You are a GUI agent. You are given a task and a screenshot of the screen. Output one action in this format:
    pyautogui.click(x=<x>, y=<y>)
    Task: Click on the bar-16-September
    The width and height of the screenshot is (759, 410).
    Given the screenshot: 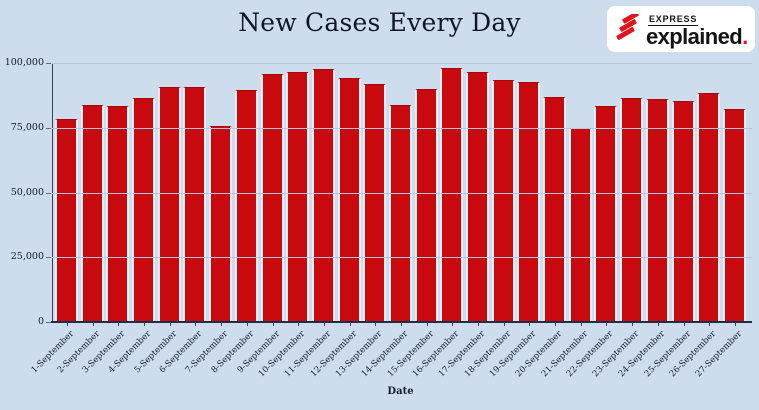 What is the action you would take?
    pyautogui.click(x=452, y=195)
    